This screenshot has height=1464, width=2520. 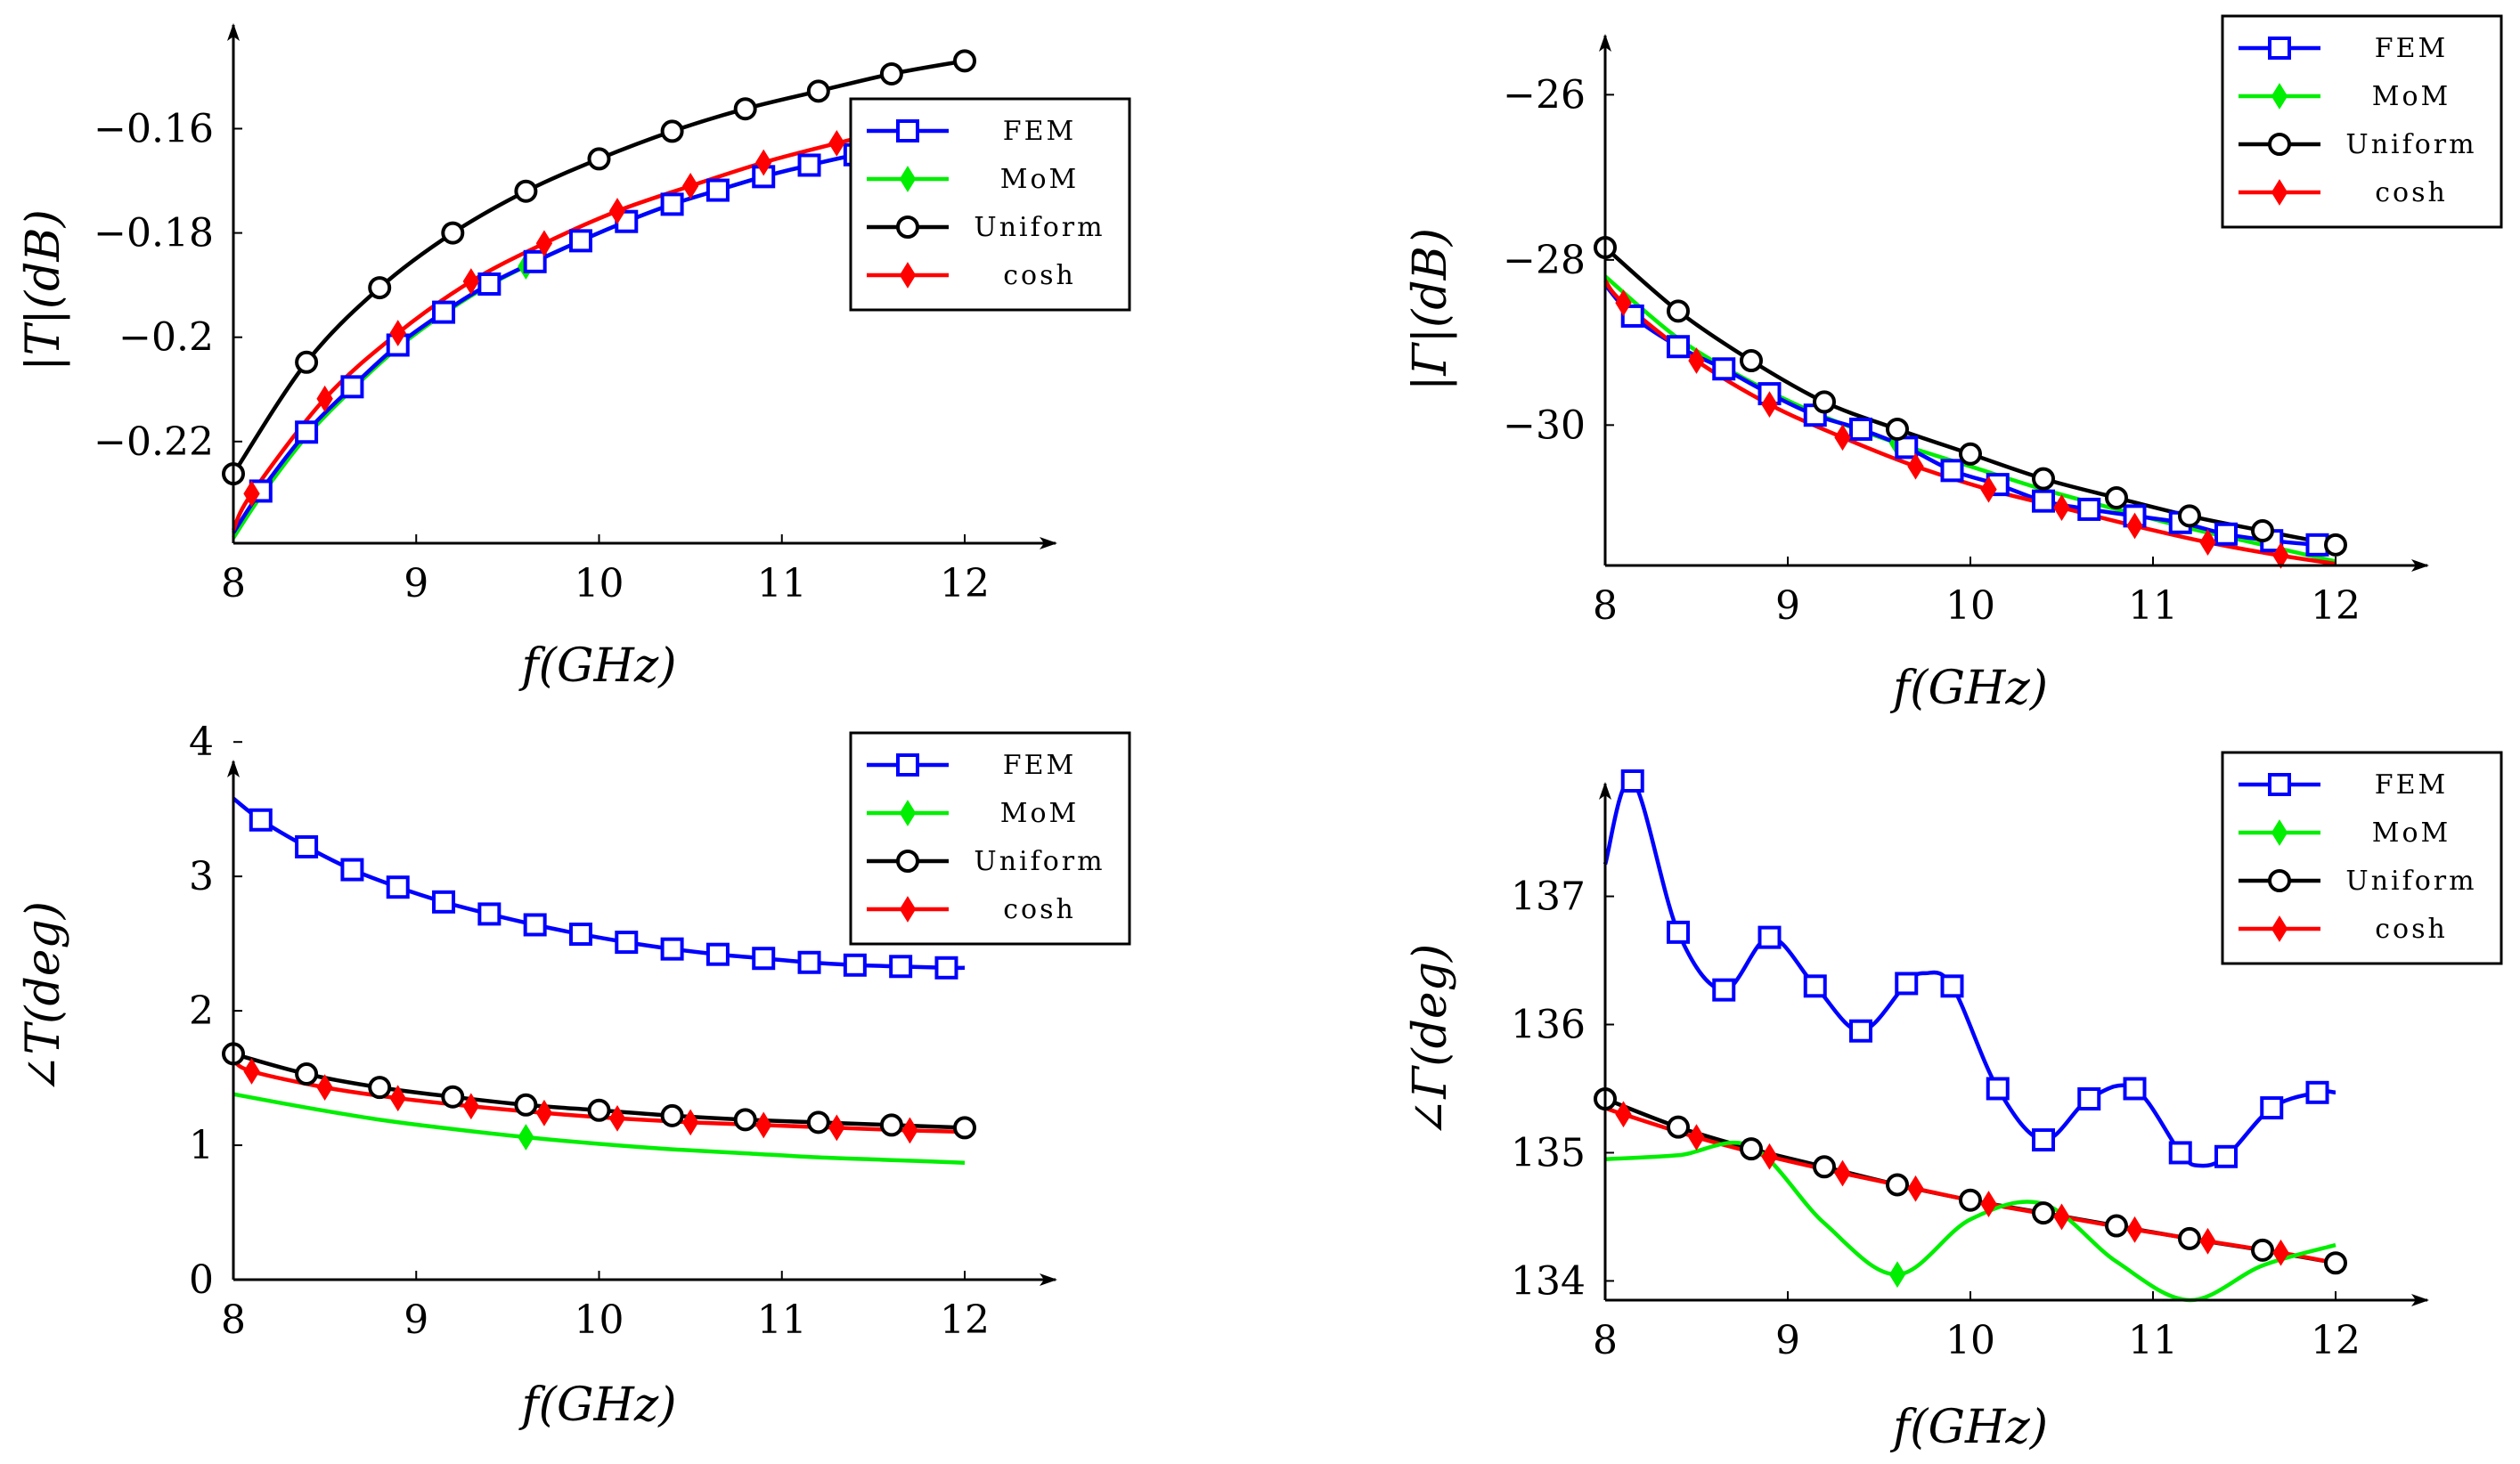 I want to click on series-line-cosh, so click(x=1970, y=422).